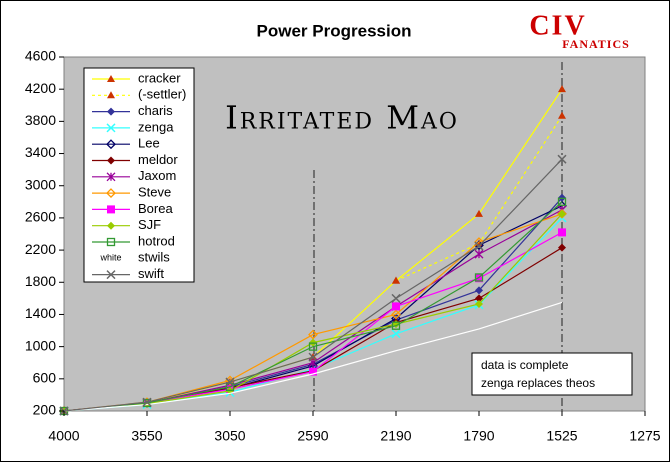  What do you see at coordinates (155, 208) in the screenshot?
I see `legend-label: Borea` at bounding box center [155, 208].